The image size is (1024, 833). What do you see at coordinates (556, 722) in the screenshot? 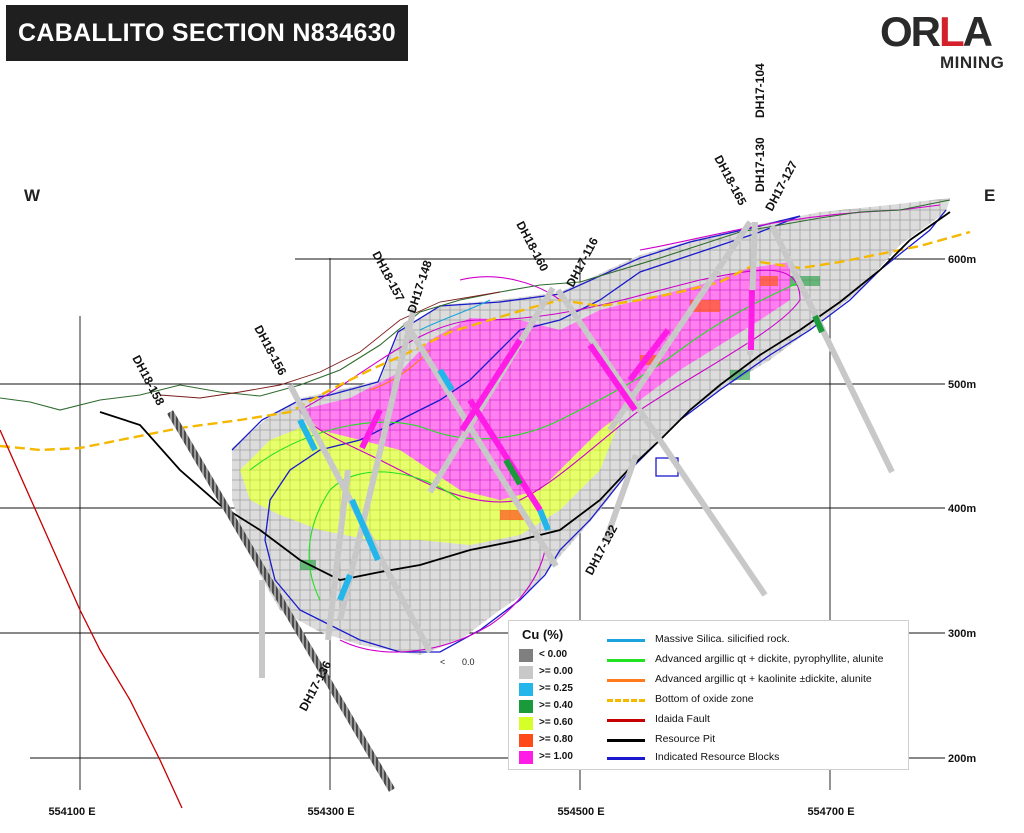
I see `cu-label: >= 0.60` at bounding box center [556, 722].